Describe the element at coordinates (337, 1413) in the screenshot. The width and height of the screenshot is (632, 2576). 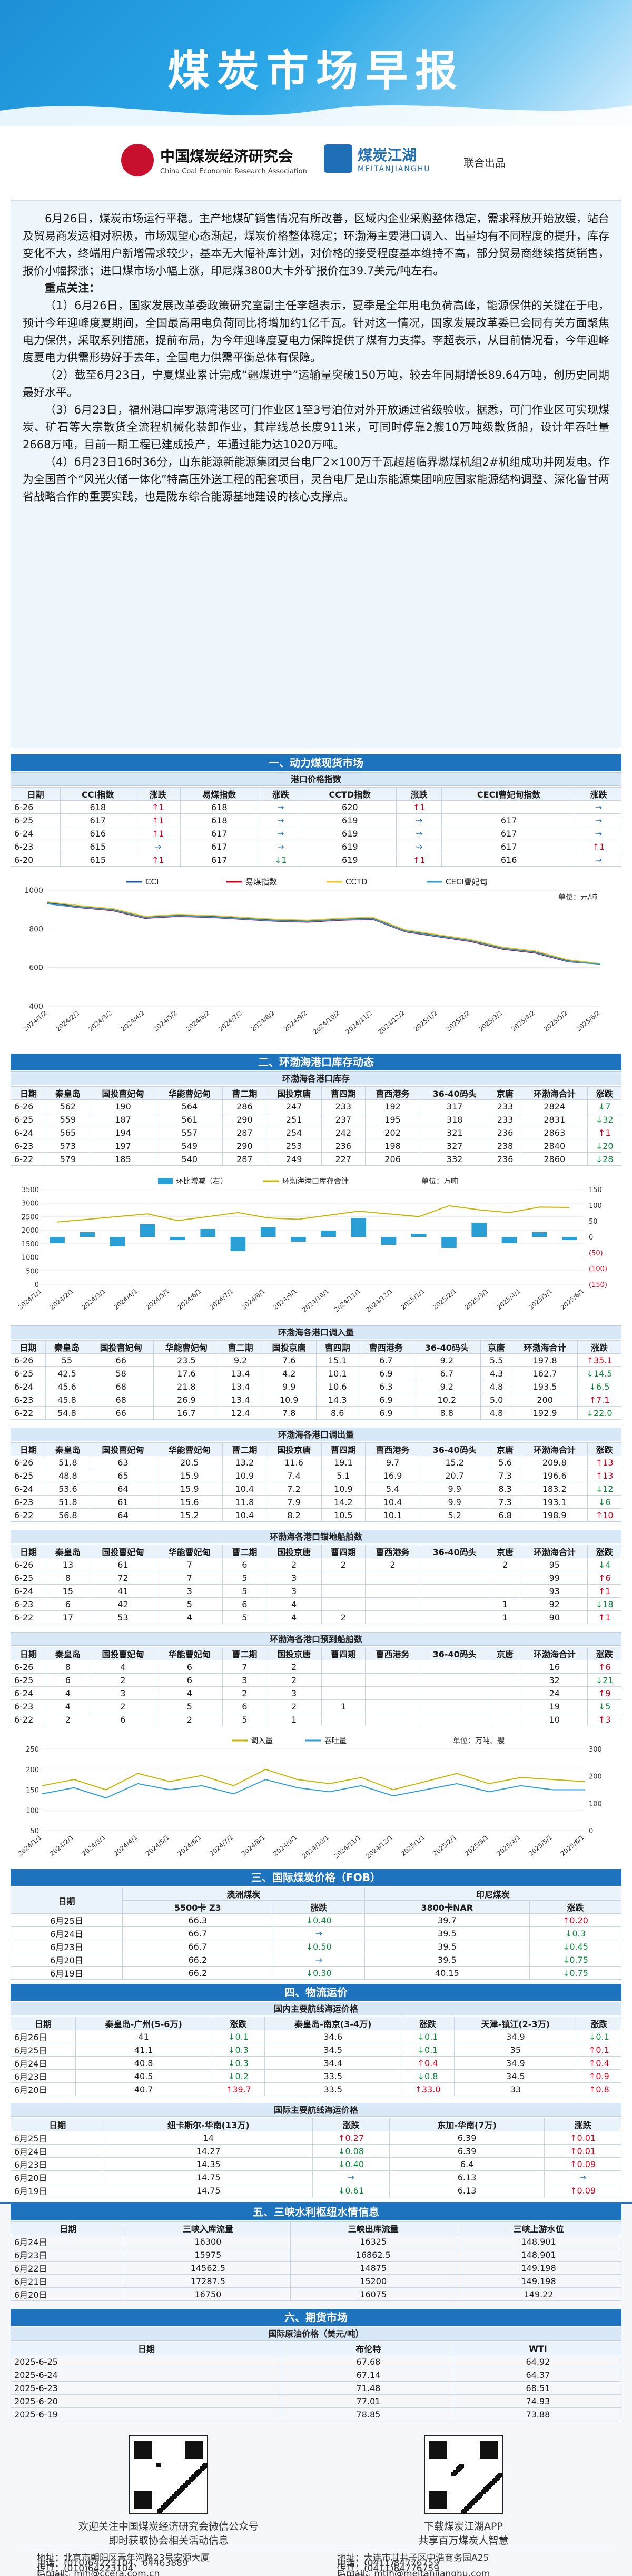
I see `table-cell: 8.6` at that location.